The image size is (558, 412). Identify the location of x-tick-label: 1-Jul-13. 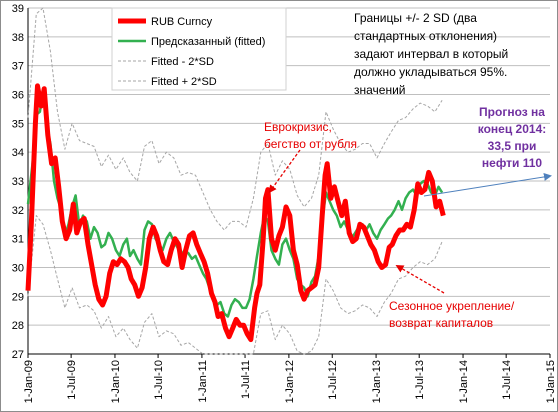
(420, 380).